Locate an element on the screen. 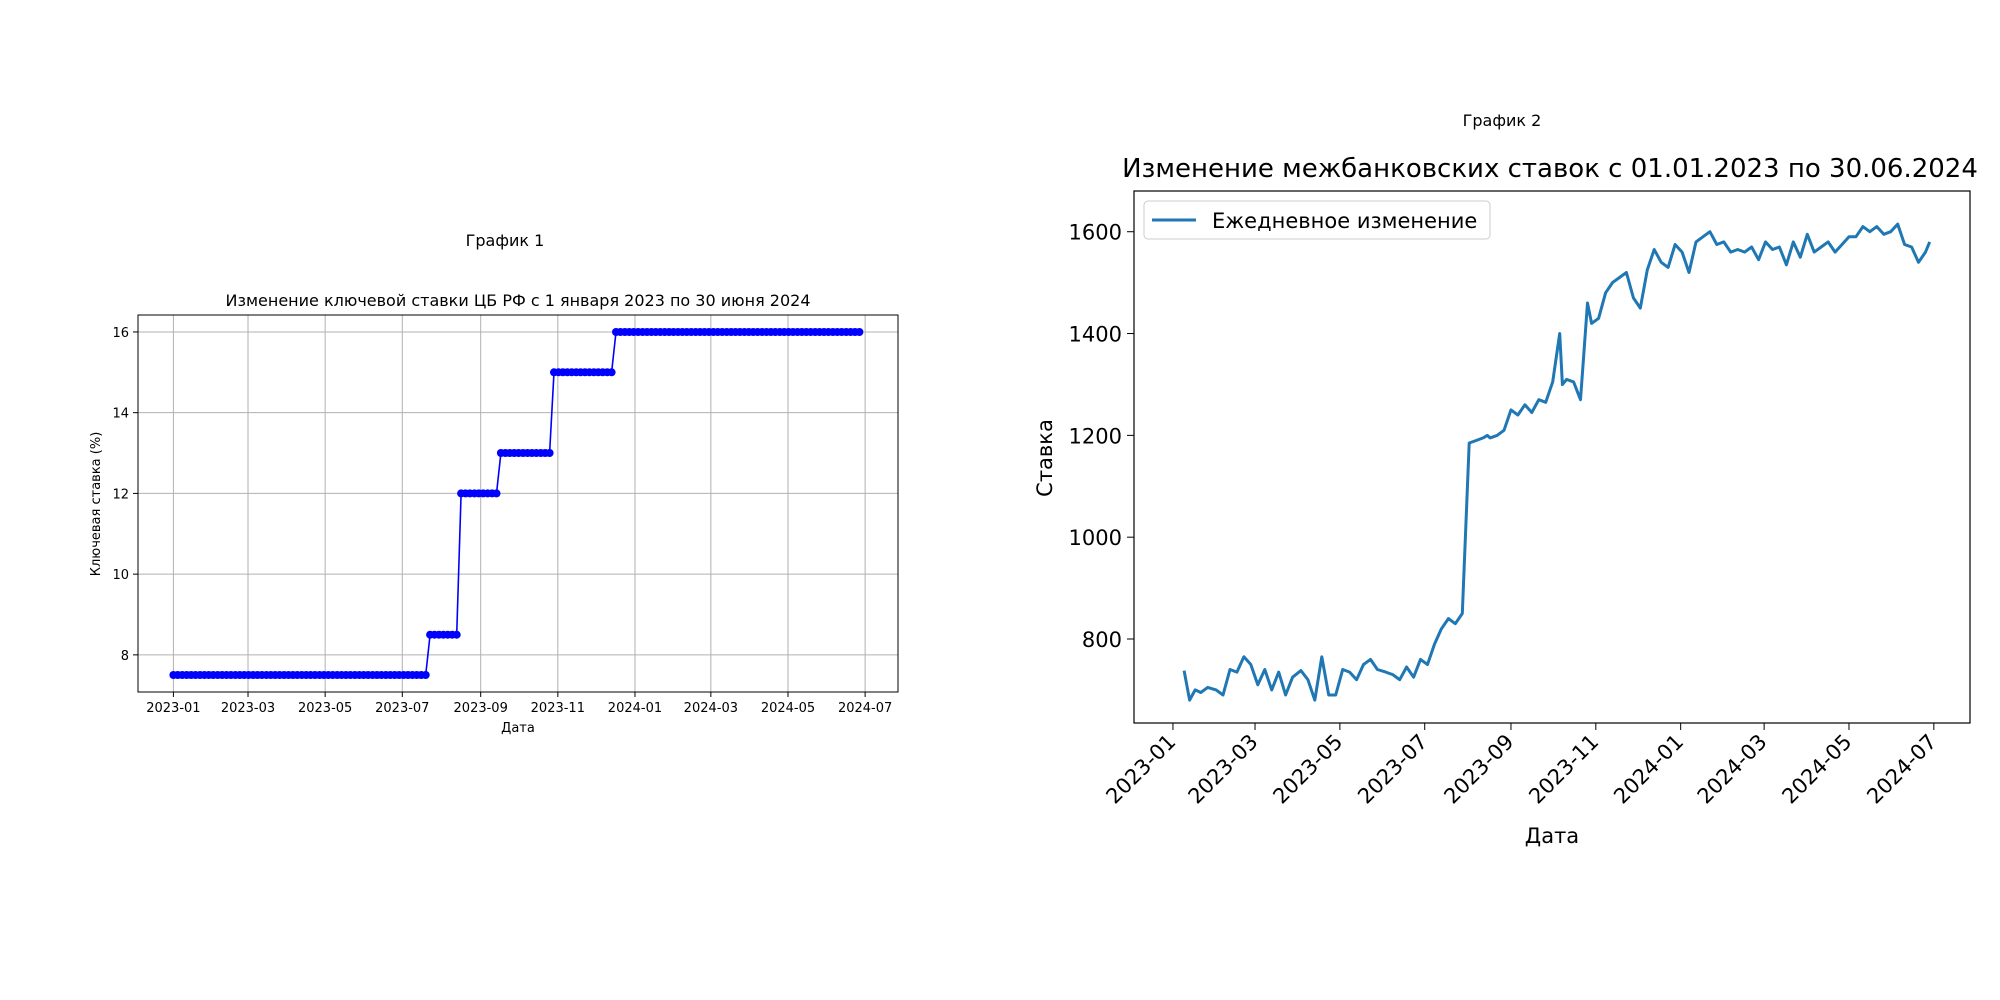 The width and height of the screenshot is (2000, 1000). chart-2-x-label: Дата is located at coordinates (1552, 836).